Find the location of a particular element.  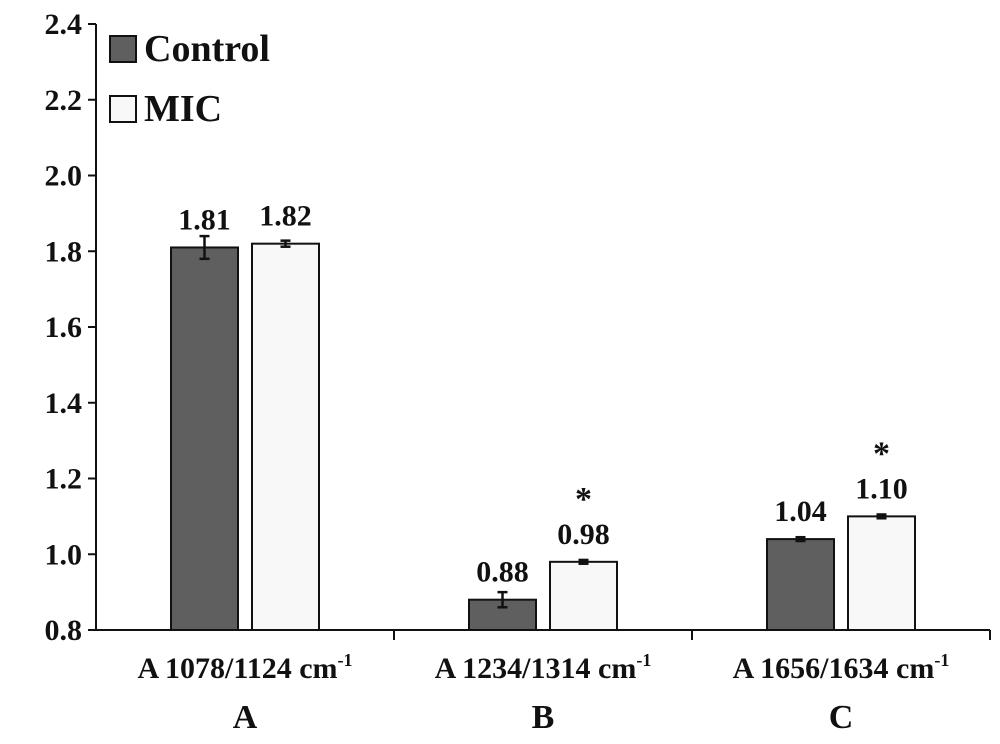

legend: Control MIC is located at coordinates (189, 79).